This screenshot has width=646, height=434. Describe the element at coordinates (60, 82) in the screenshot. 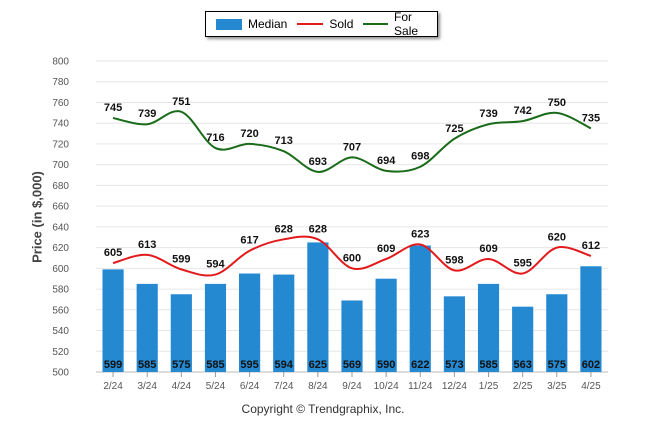

I see `y-tick-label: 780` at that location.